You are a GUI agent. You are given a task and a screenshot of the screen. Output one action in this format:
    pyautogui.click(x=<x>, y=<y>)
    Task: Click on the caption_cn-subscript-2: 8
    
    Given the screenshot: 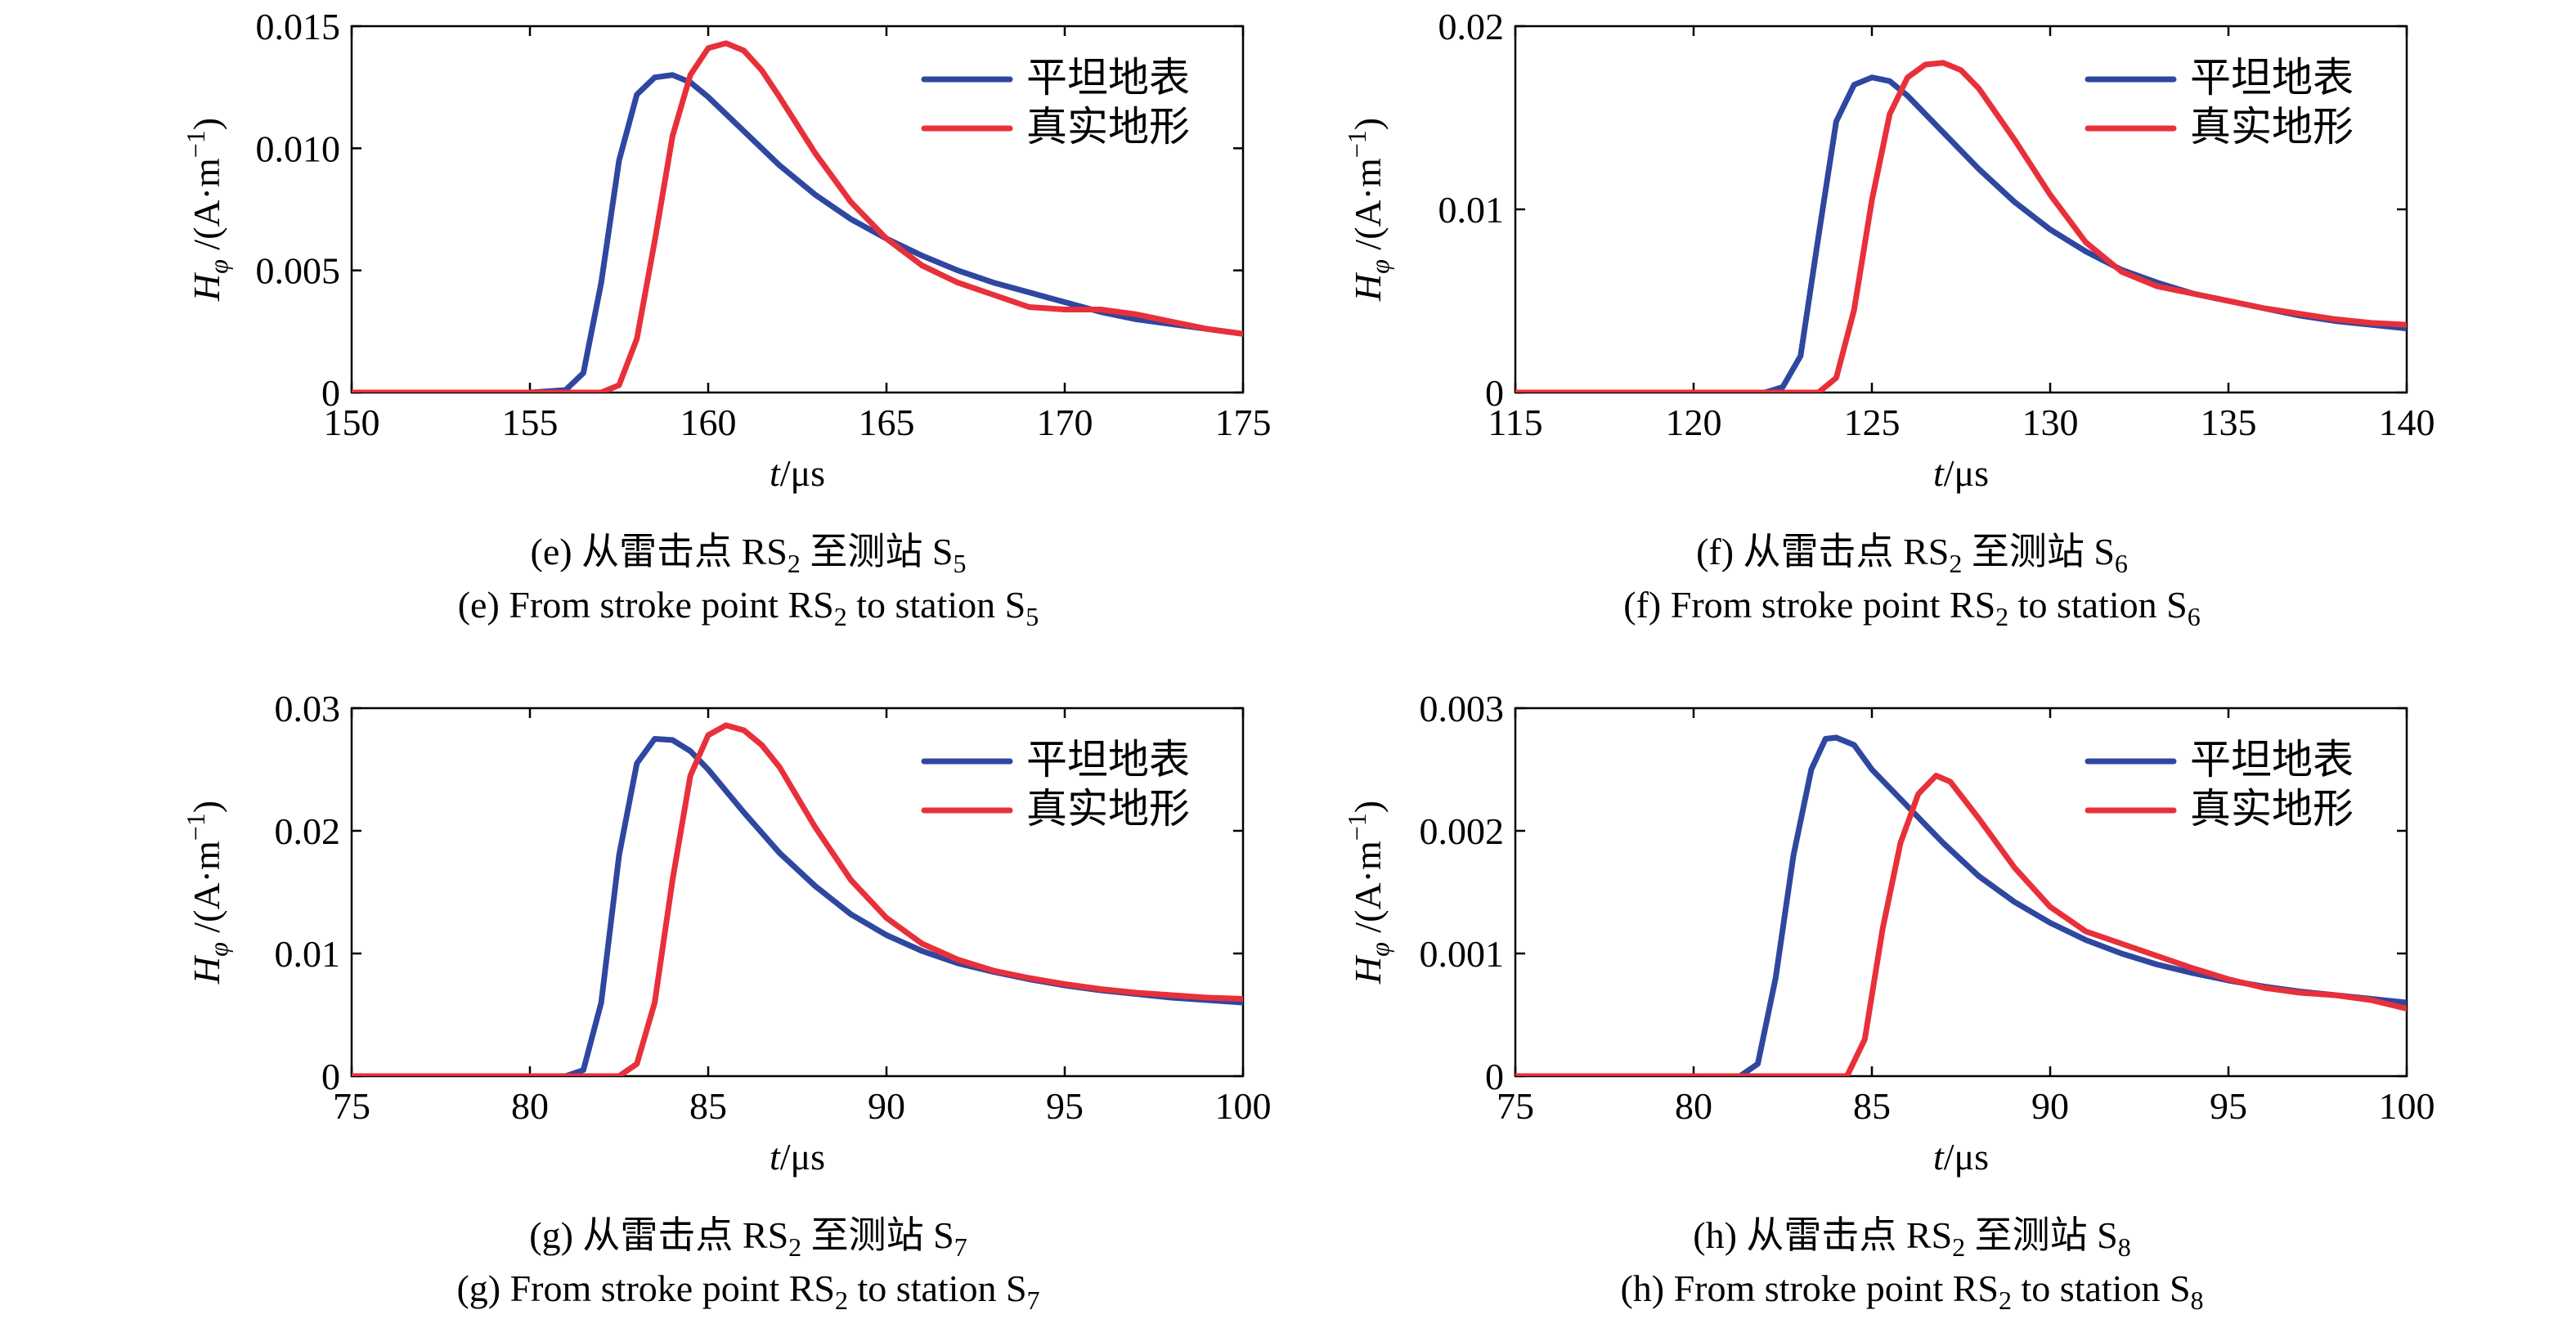 What is the action you would take?
    pyautogui.click(x=2124, y=1247)
    